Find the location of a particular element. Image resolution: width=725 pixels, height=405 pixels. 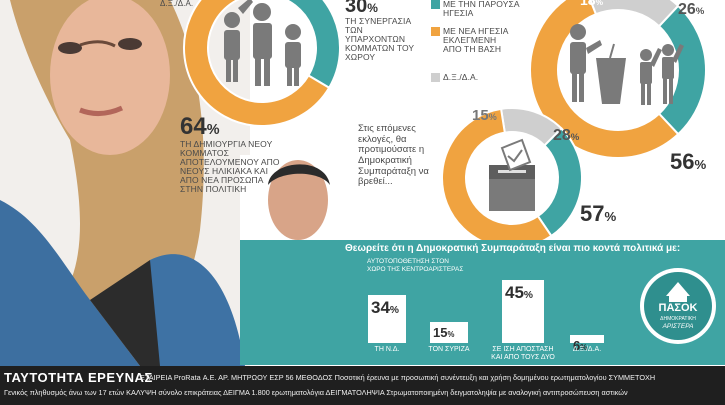

pie3-value-28: 28% is located at coordinates (566, 135).